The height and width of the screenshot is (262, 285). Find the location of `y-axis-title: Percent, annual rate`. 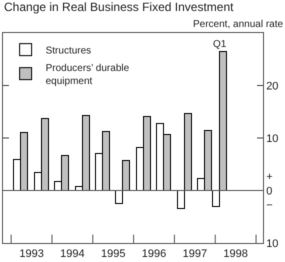

y-axis-title: Percent, annual rate is located at coordinates (238, 24).